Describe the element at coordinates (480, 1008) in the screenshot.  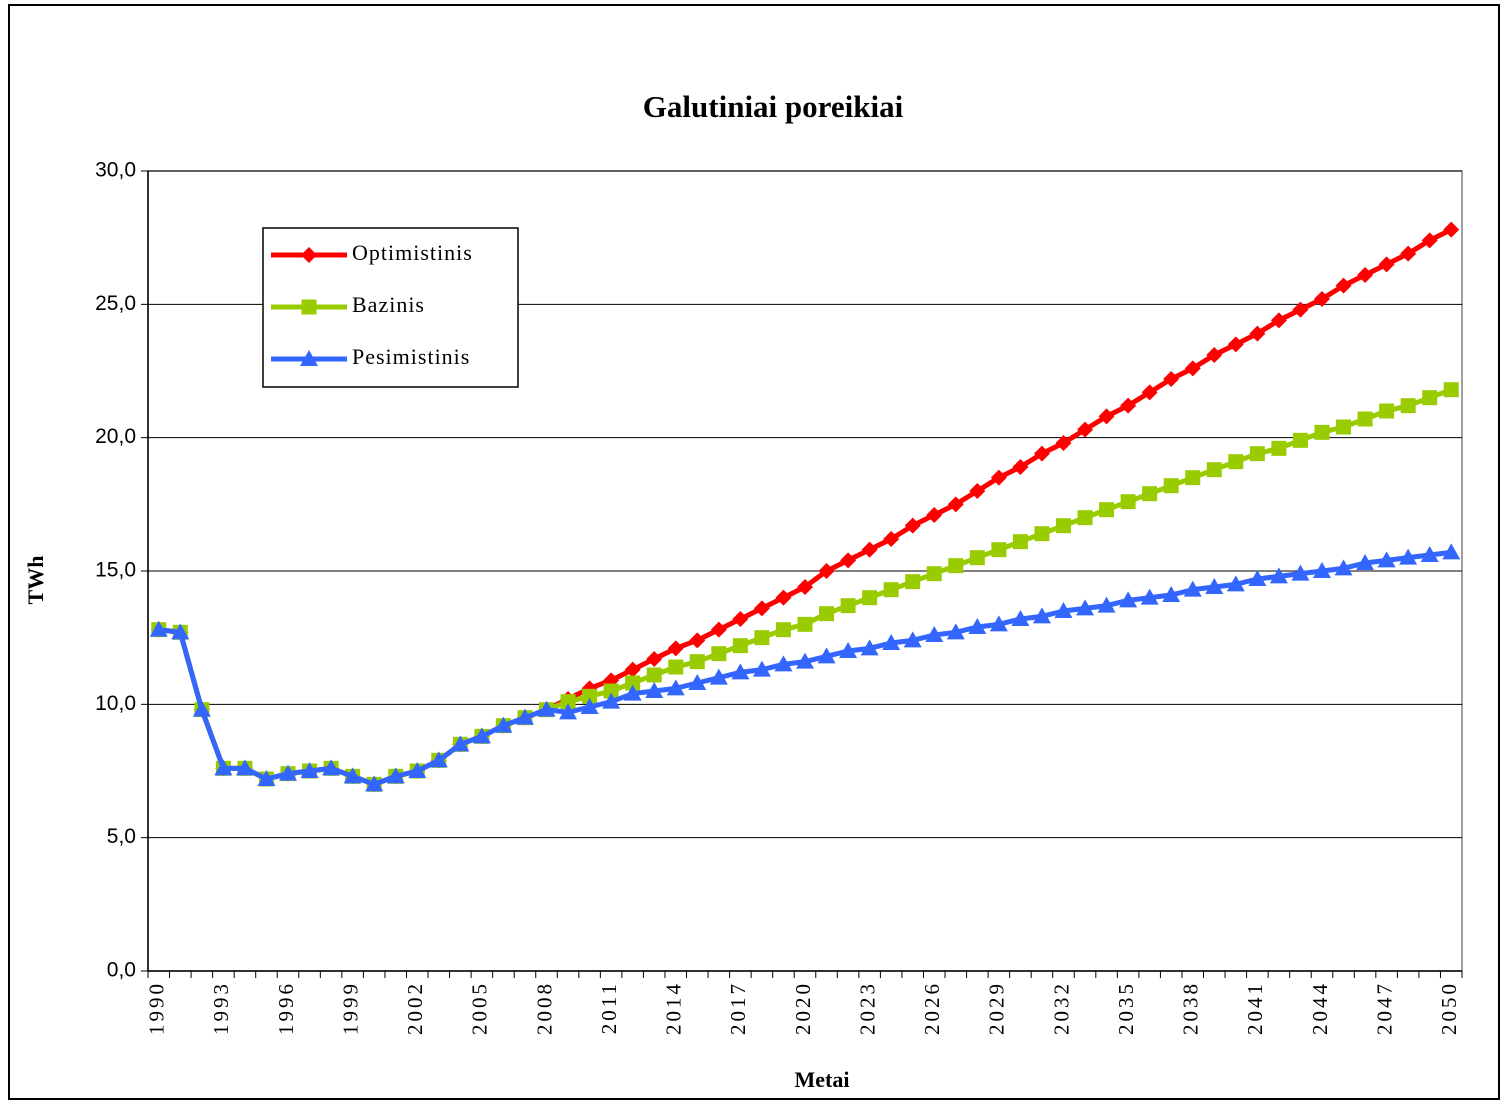
I see `x-tick-label: 2005` at that location.